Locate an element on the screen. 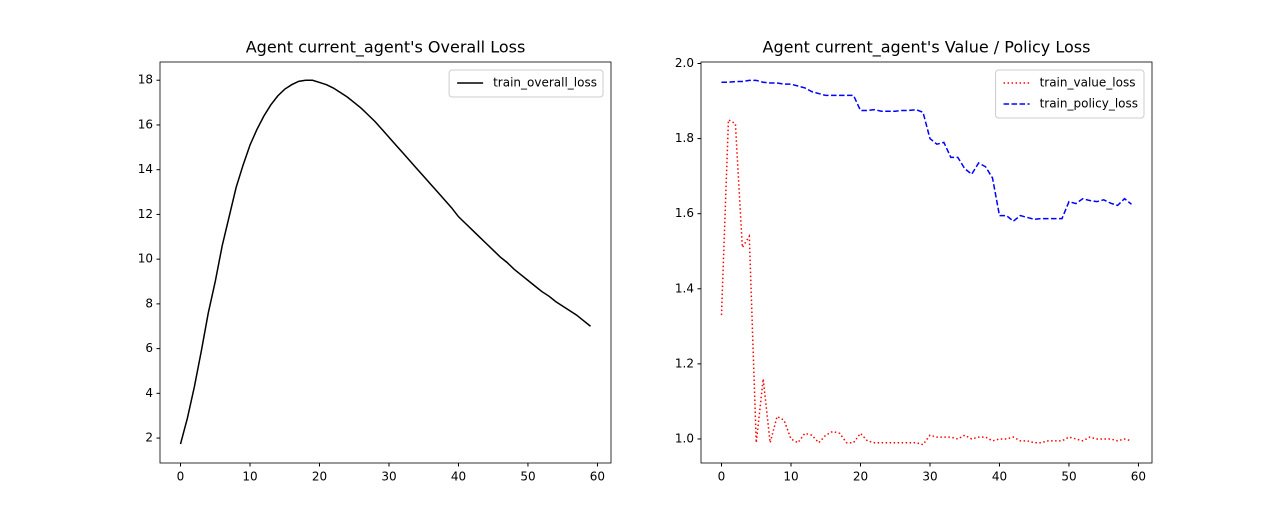 The height and width of the screenshot is (520, 1280). y-tick-label: 4 is located at coordinates (149, 393).